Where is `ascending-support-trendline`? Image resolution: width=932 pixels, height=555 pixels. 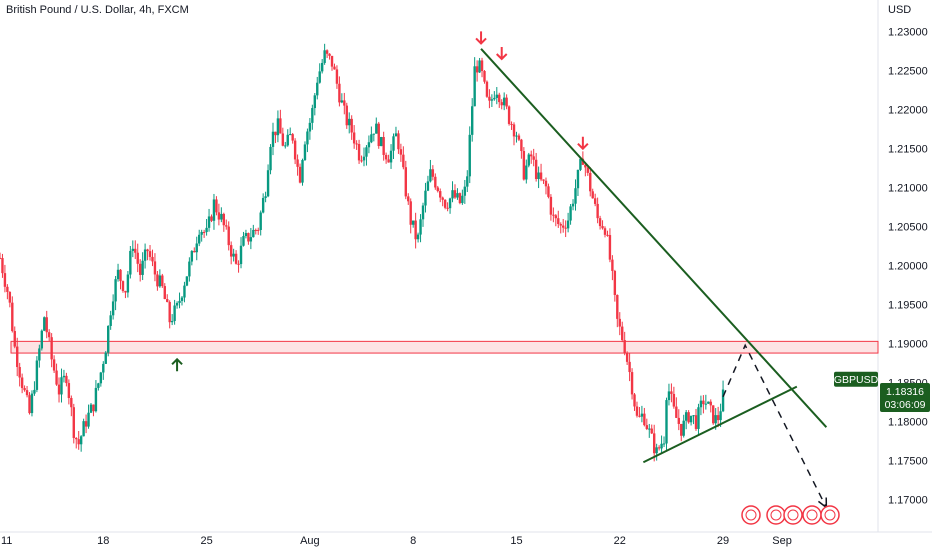
ascending-support-trendline is located at coordinates (720, 424).